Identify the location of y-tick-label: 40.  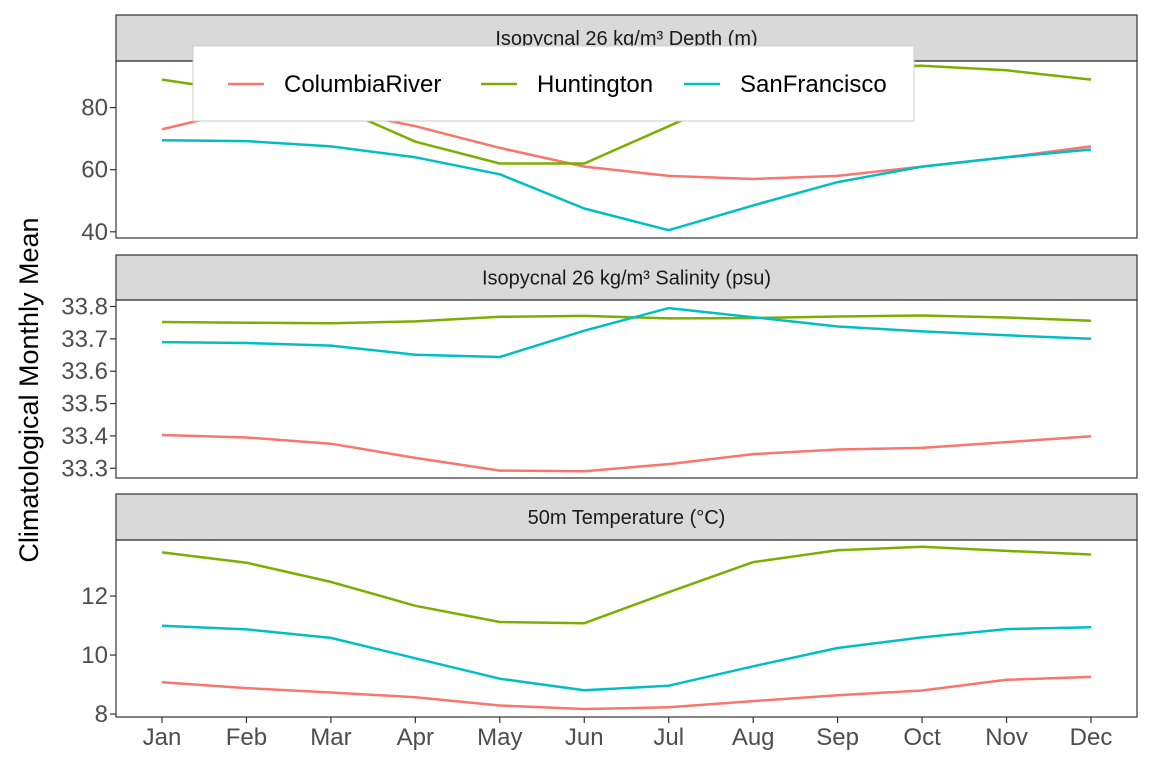
(94, 232).